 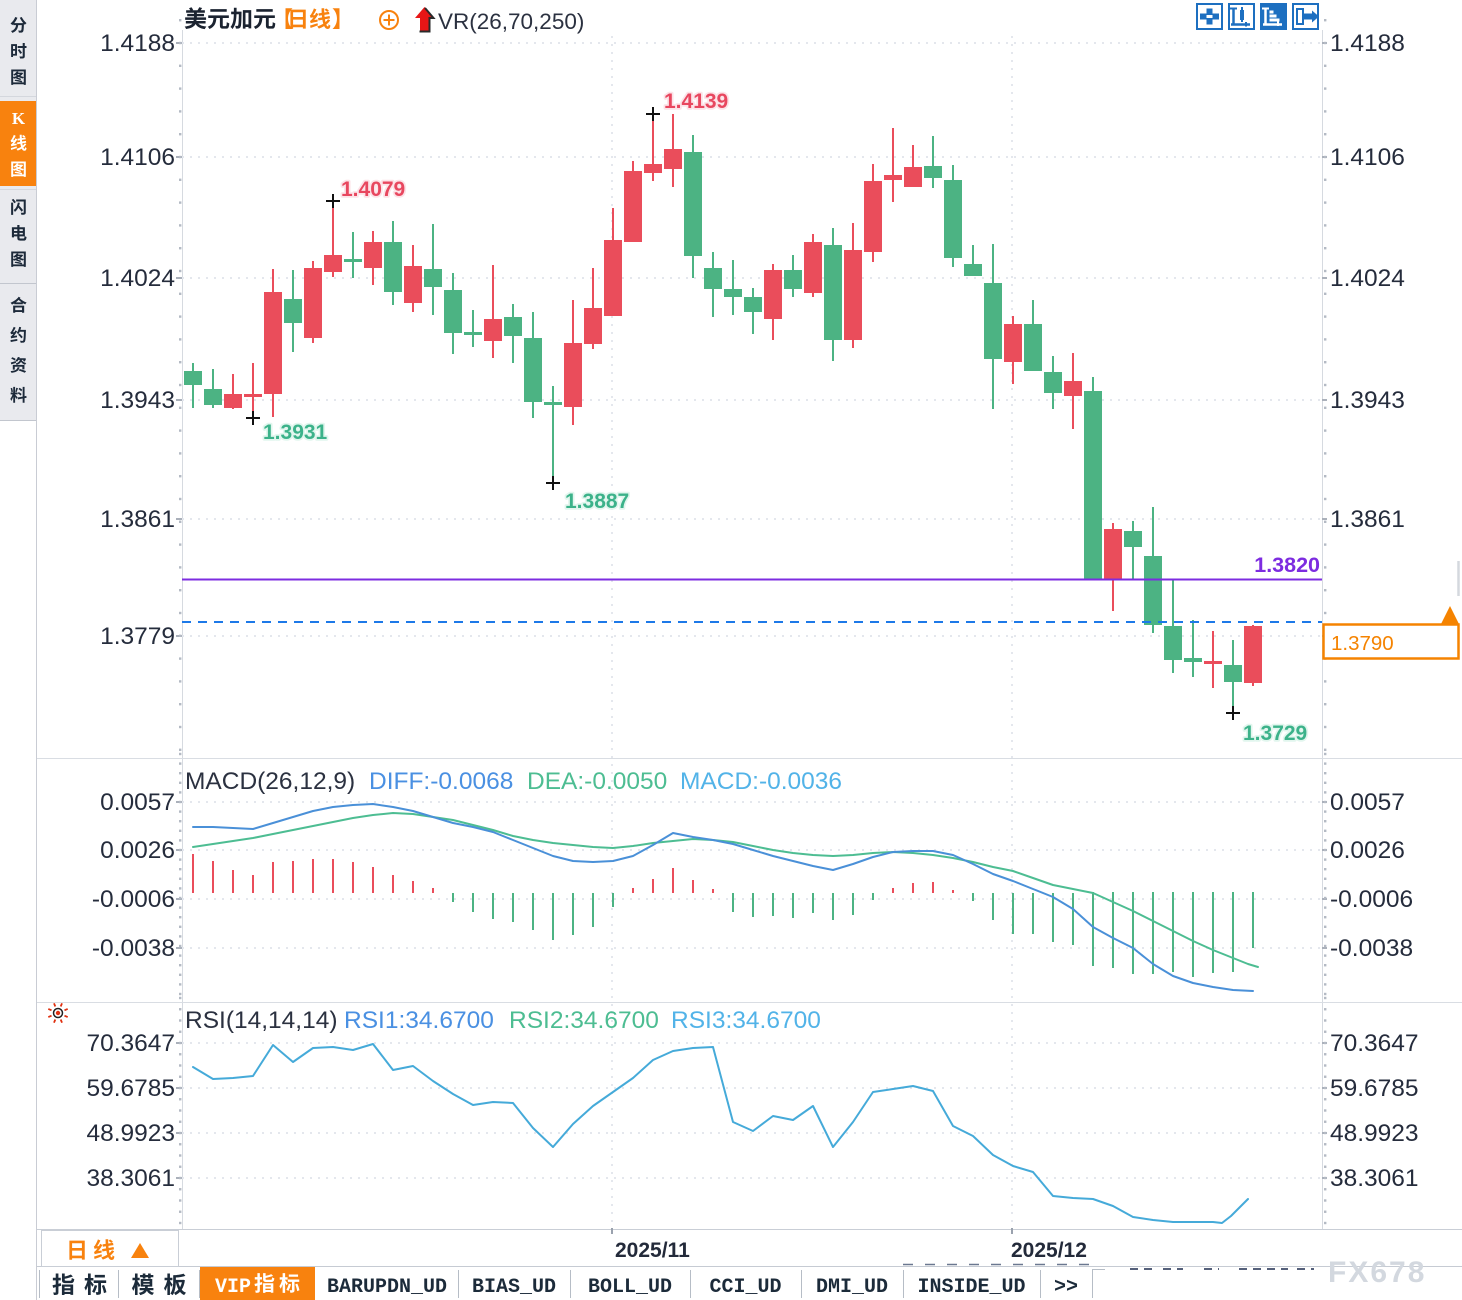 What do you see at coordinates (746, 1020) in the screenshot?
I see `svg-text: RSI3:34.6700` at bounding box center [746, 1020].